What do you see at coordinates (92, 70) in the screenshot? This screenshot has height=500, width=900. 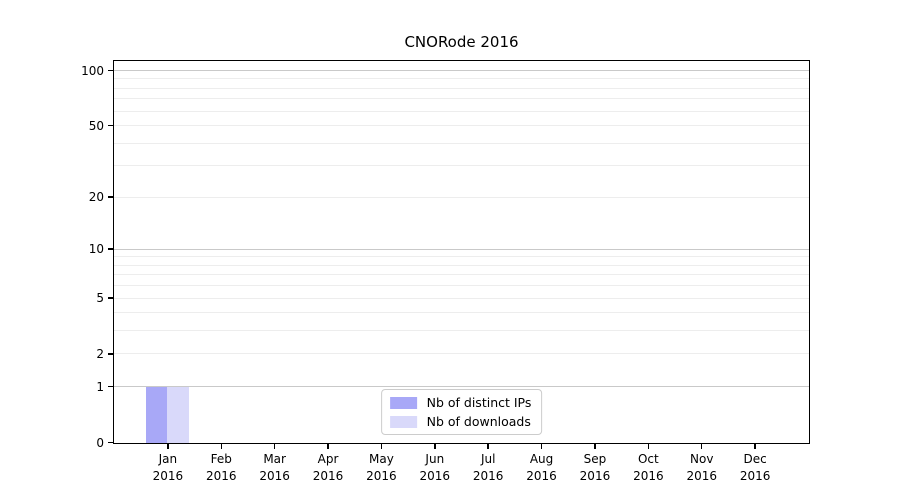 I see `y-tick-label: 100` at bounding box center [92, 70].